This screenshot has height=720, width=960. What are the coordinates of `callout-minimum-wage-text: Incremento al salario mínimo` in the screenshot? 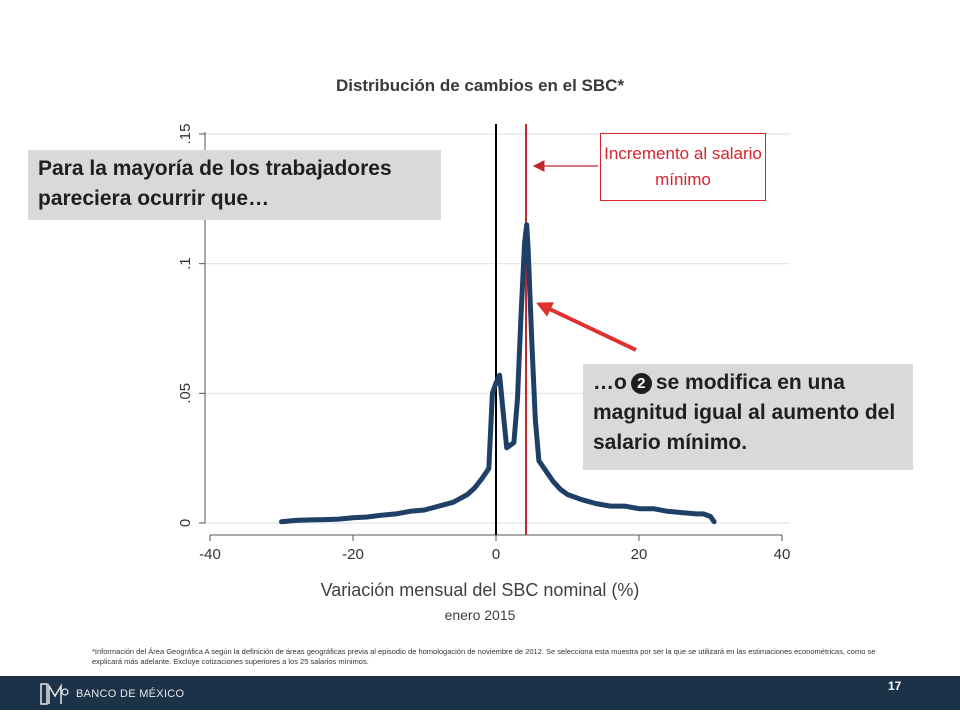 It's located at (683, 166).